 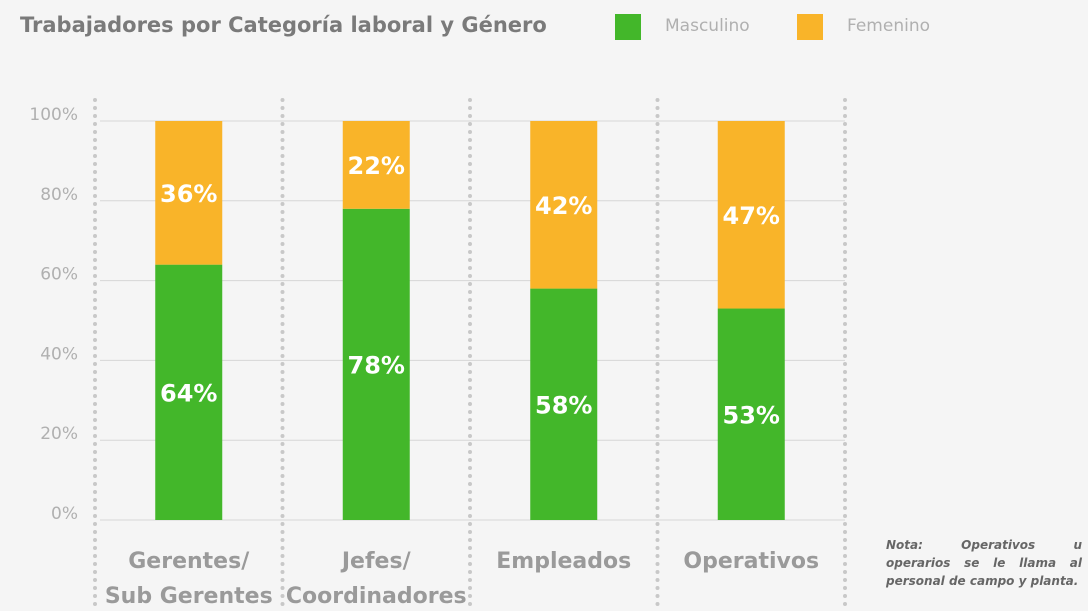 I want to click on legend-label: Masculino, so click(x=707, y=26).